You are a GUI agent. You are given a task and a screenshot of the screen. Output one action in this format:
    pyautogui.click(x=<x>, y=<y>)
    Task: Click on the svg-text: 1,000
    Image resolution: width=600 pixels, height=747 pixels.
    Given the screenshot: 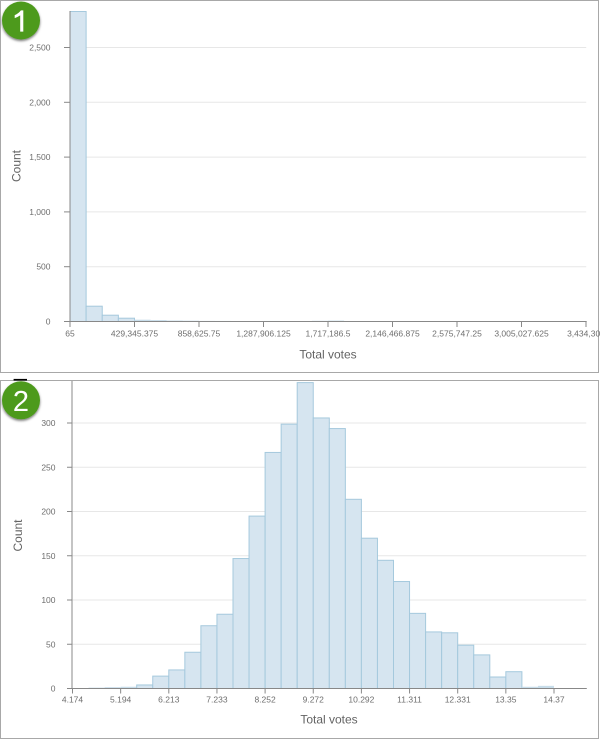 What is the action you would take?
    pyautogui.click(x=40, y=212)
    